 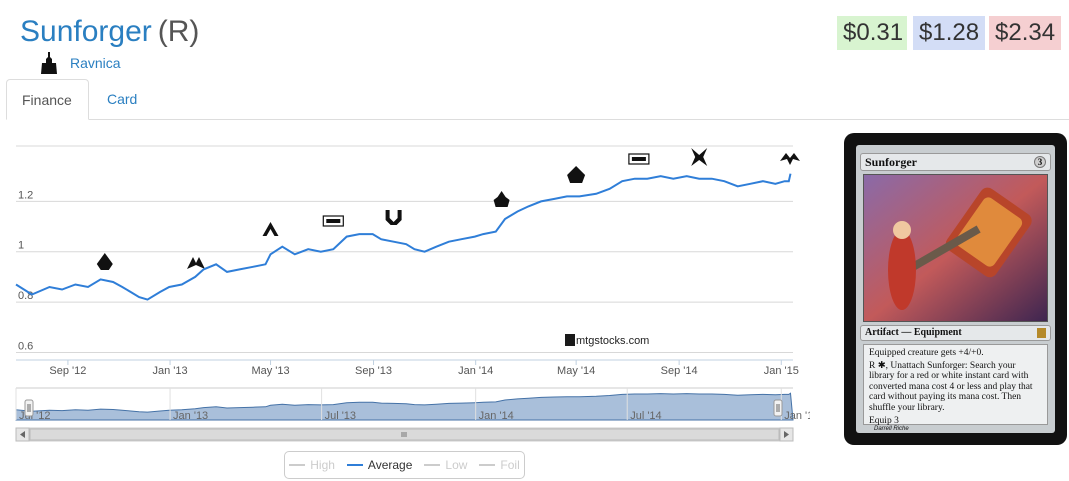 What do you see at coordinates (510, 465) in the screenshot?
I see `legend-foil-label: Foil` at bounding box center [510, 465].